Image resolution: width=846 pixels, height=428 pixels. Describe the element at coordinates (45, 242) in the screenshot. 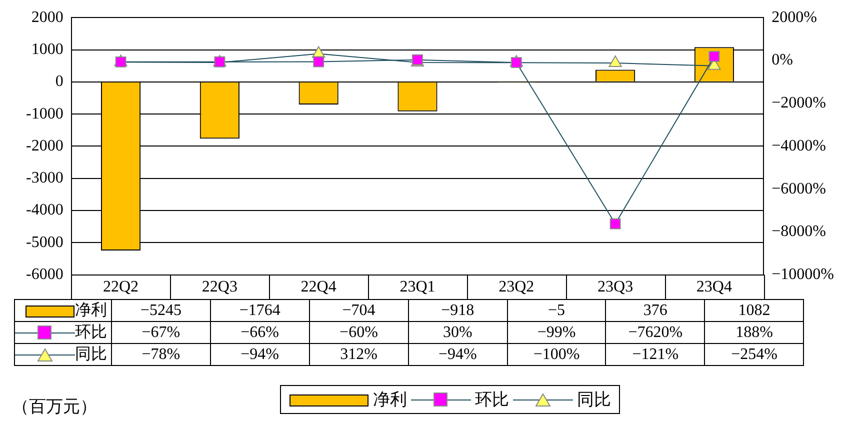

I see `y-tick-label: -5000` at that location.